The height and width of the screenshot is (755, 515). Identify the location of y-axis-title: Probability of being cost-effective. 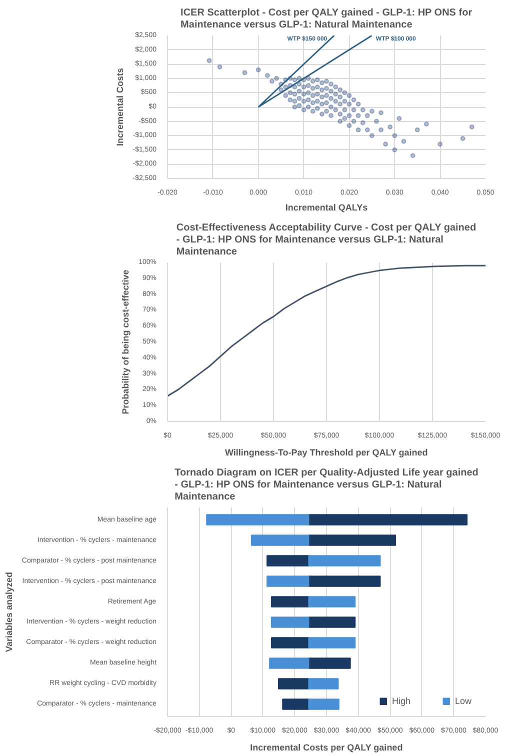
(125, 342).